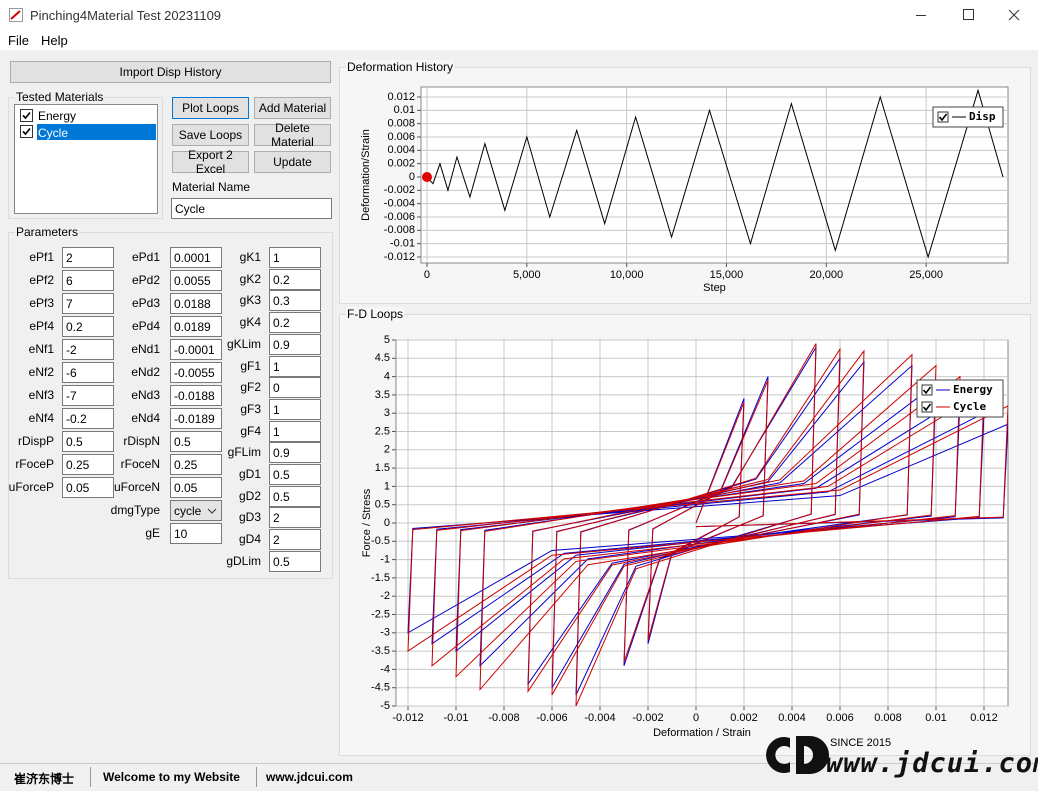 The width and height of the screenshot is (1038, 791). I want to click on title-bar: Pinching4Material Test 20231109, so click(519, 15).